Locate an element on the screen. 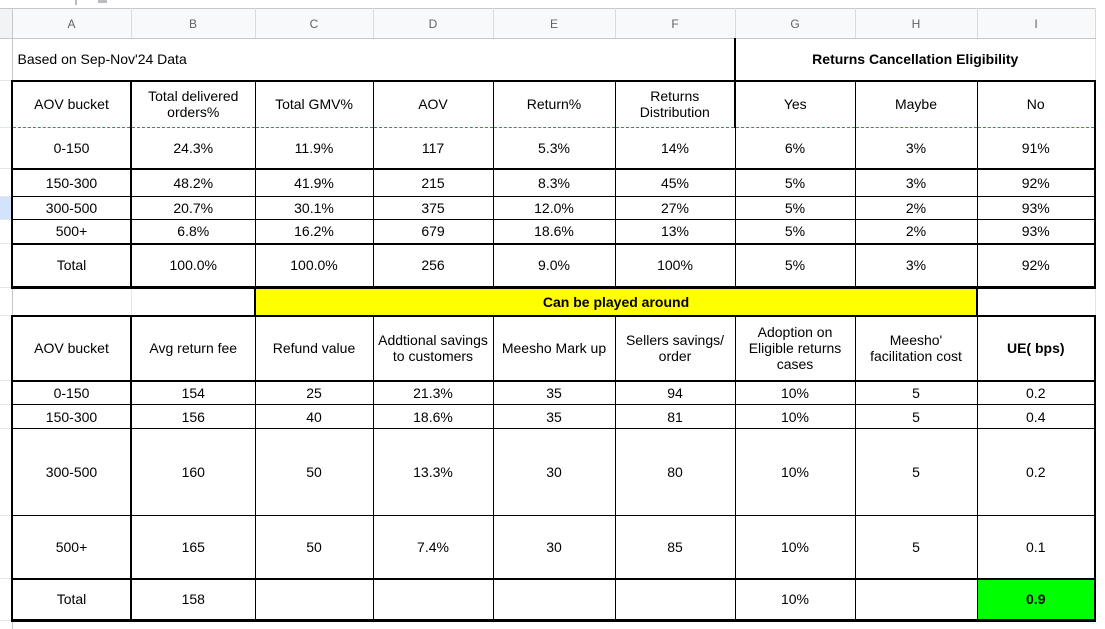  cell: 165 is located at coordinates (192, 547).